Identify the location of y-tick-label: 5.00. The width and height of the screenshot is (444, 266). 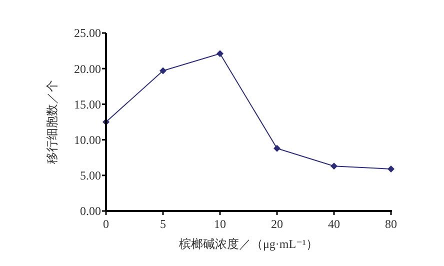
(90, 175).